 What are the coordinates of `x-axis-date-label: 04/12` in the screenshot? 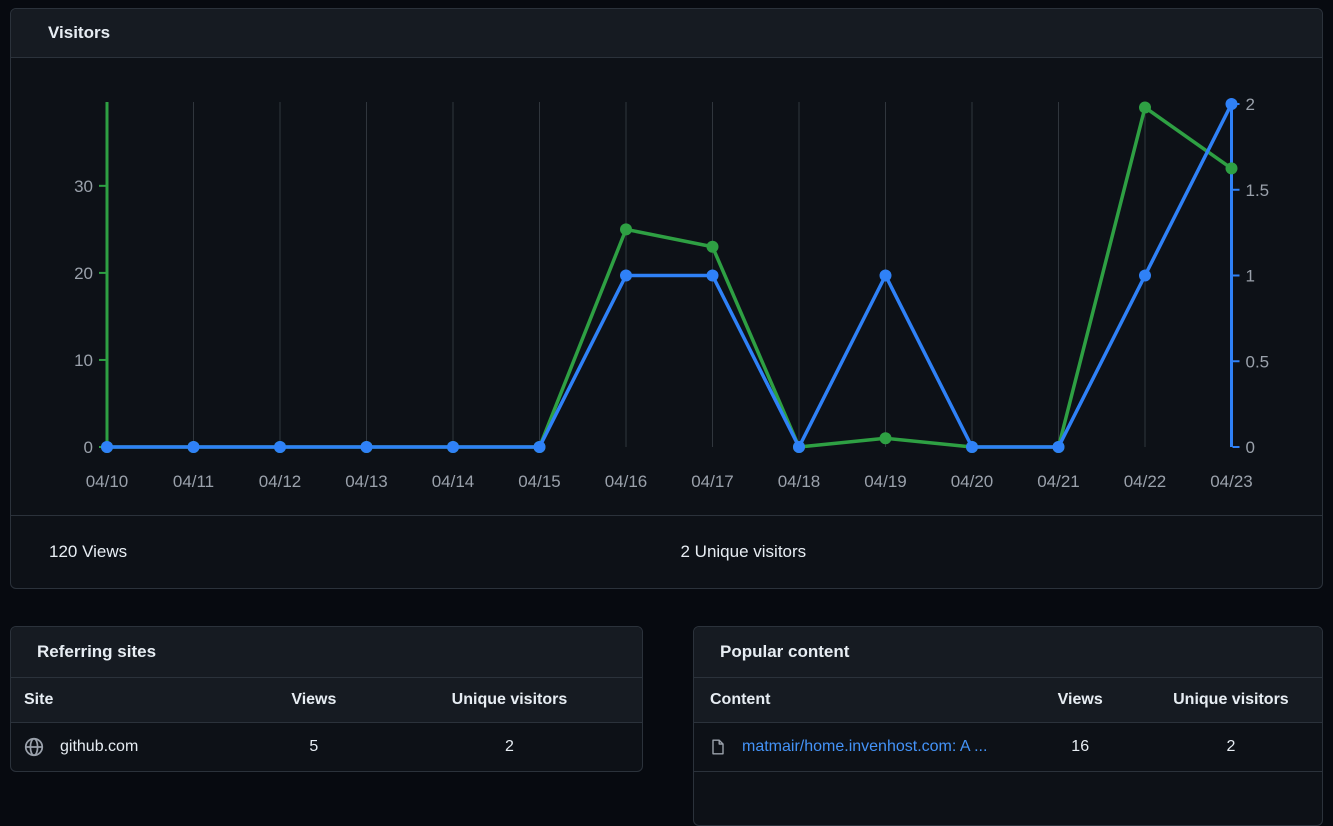 It's located at (280, 481).